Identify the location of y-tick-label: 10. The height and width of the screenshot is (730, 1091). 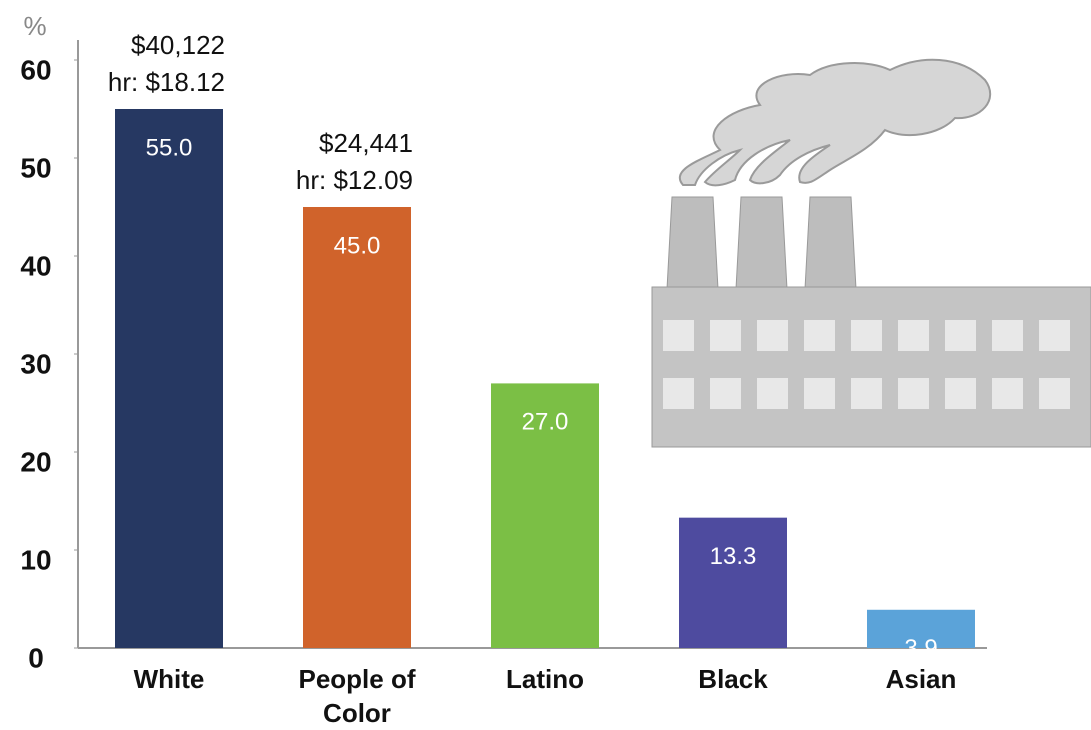
(35, 559).